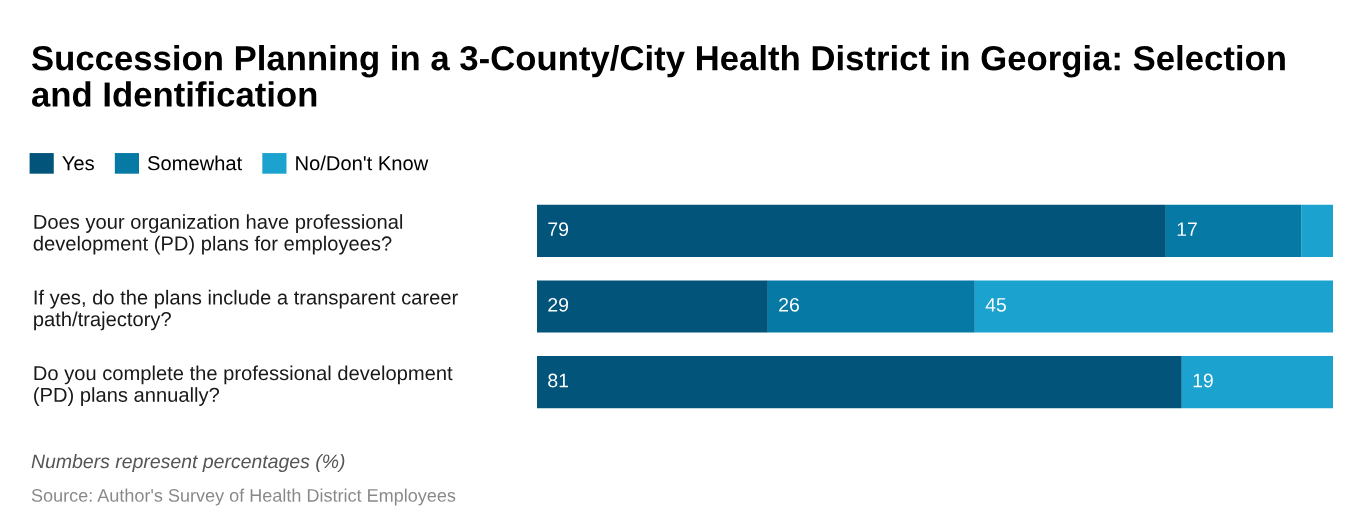  I want to click on text: Numbers represent percentages (%), so click(188, 463).